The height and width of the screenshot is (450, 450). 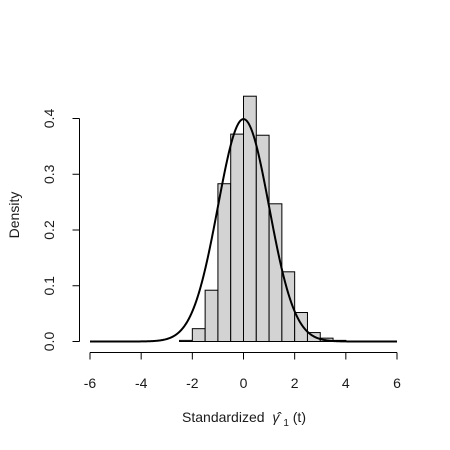 I want to click on y-tick-label: 0.3, so click(x=49, y=174).